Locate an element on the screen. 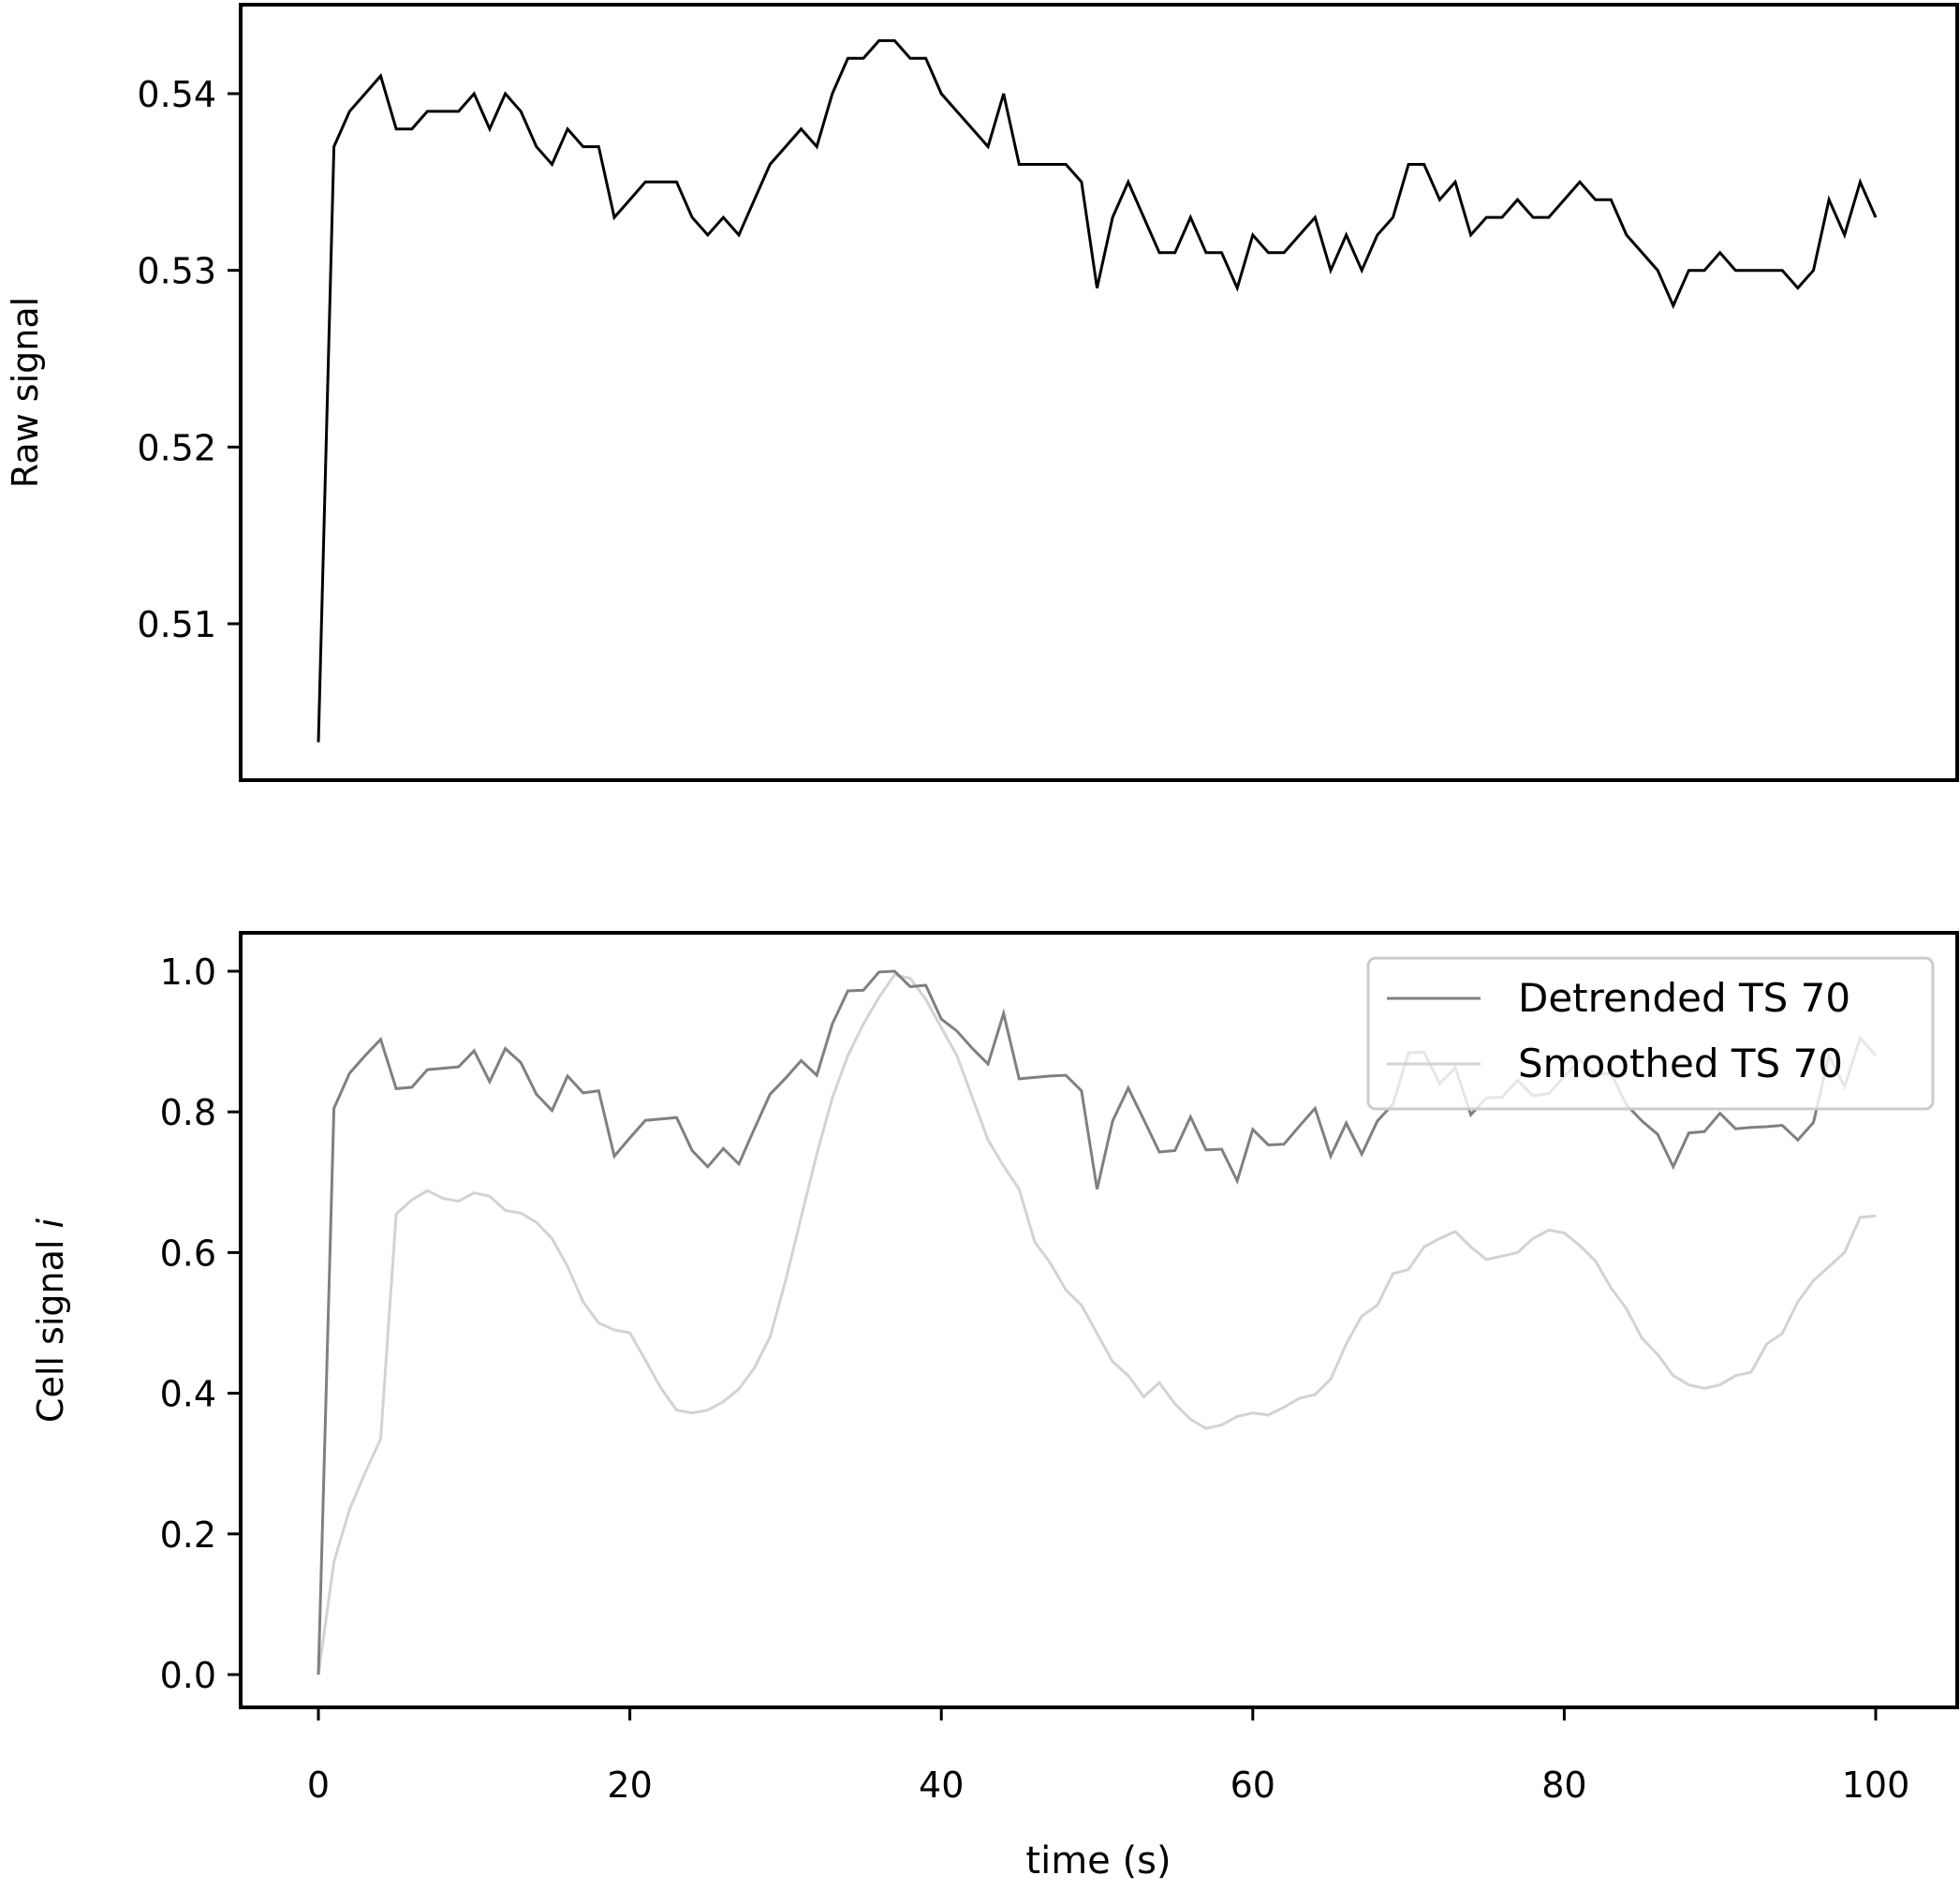 This screenshot has height=1890, width=1960. legend-box is located at coordinates (1650, 1033).